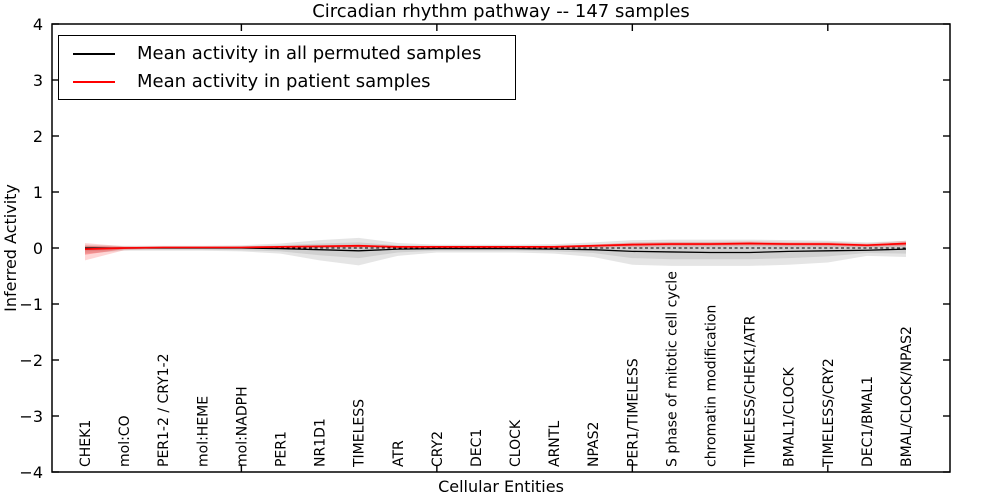 This screenshot has width=1000, height=500. What do you see at coordinates (501, 11) in the screenshot?
I see `chart-title: Circadian rhythm pathway -- 147 samples` at bounding box center [501, 11].